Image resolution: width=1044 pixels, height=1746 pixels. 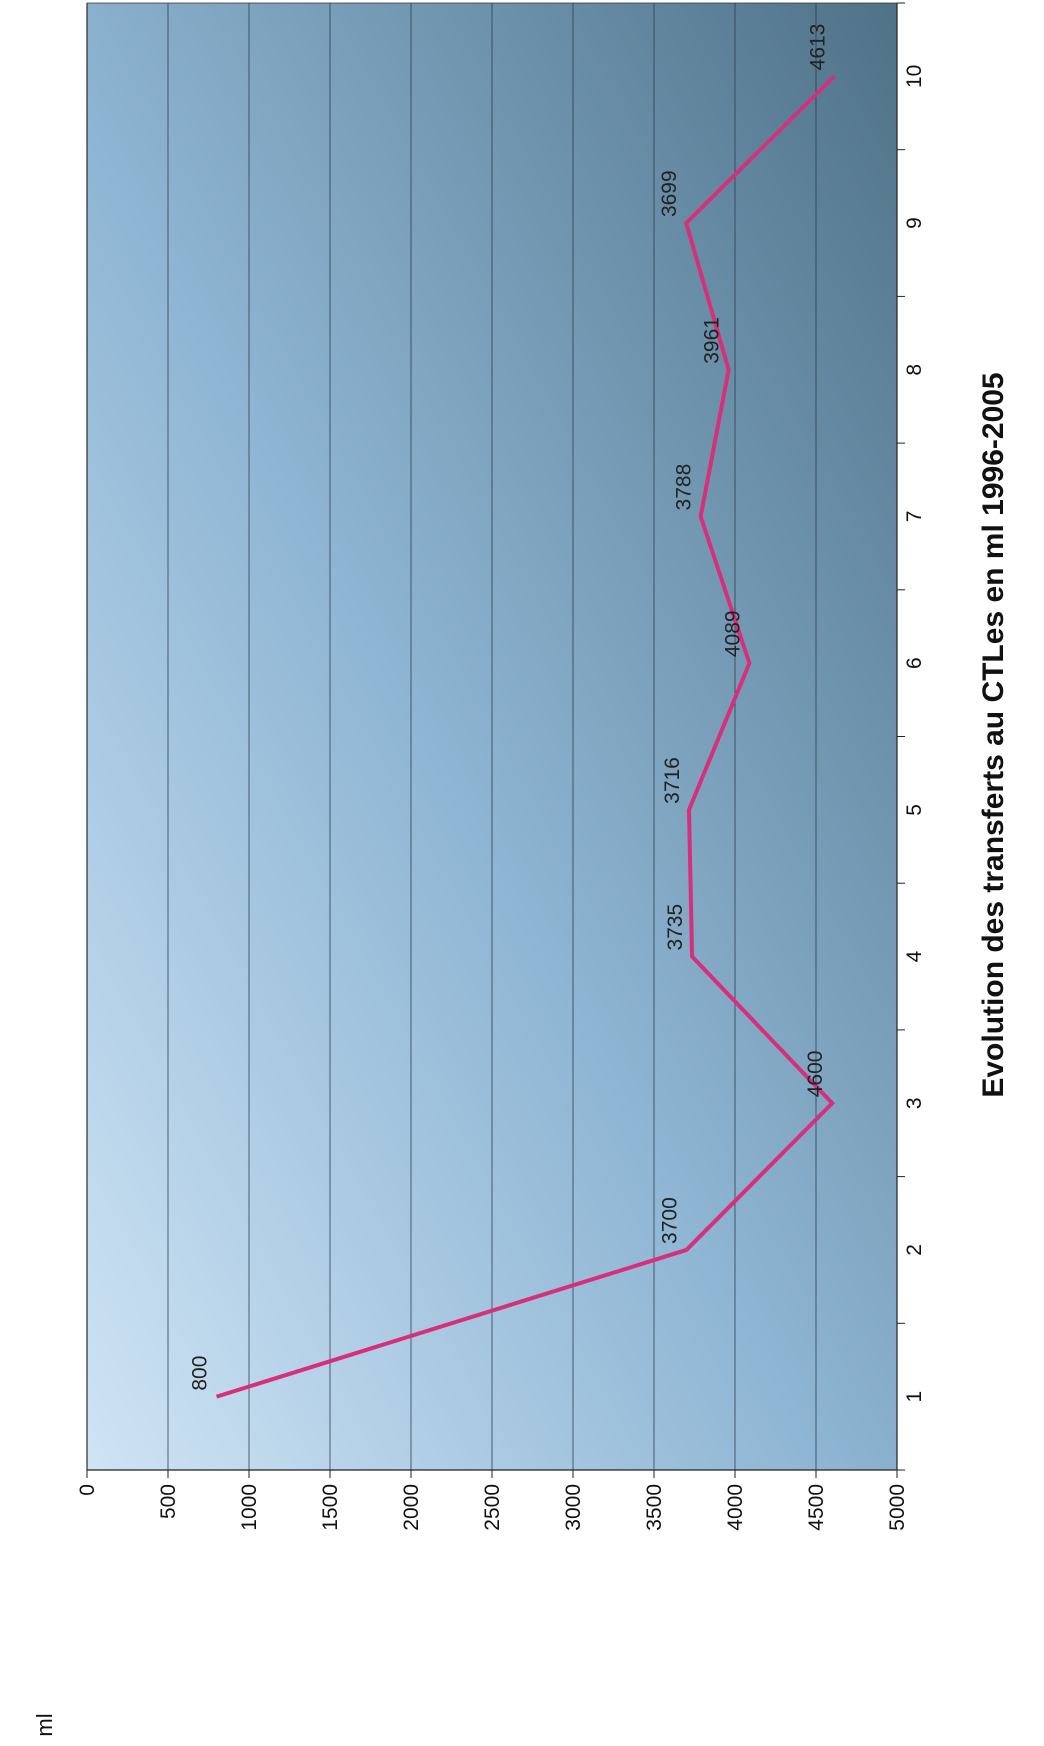 I want to click on data-label: 3700, so click(x=669, y=1220).